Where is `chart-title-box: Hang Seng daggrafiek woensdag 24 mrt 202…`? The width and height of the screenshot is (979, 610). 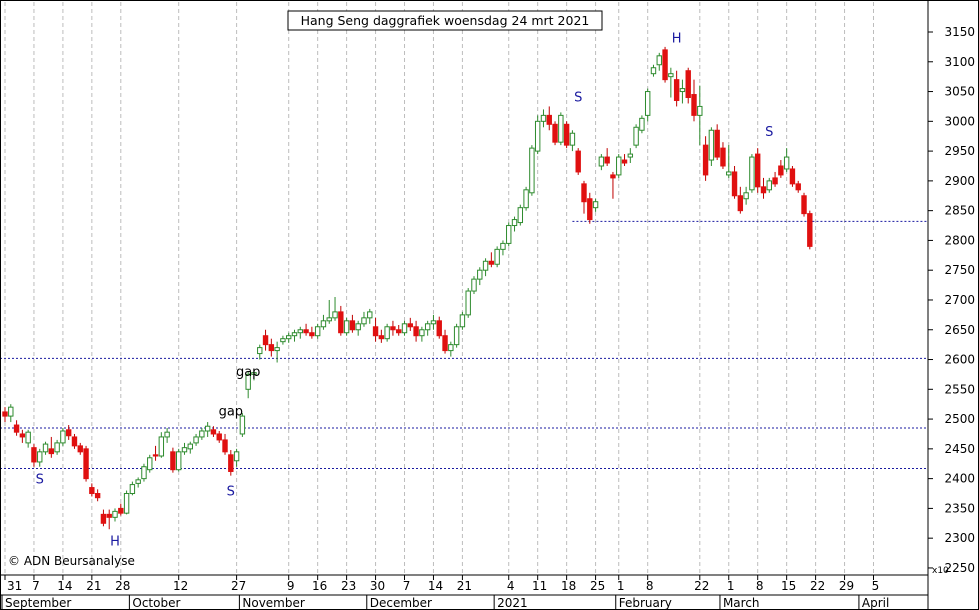 chart-title-box: Hang Seng daggrafiek woensdag 24 mrt 202… is located at coordinates (445, 20).